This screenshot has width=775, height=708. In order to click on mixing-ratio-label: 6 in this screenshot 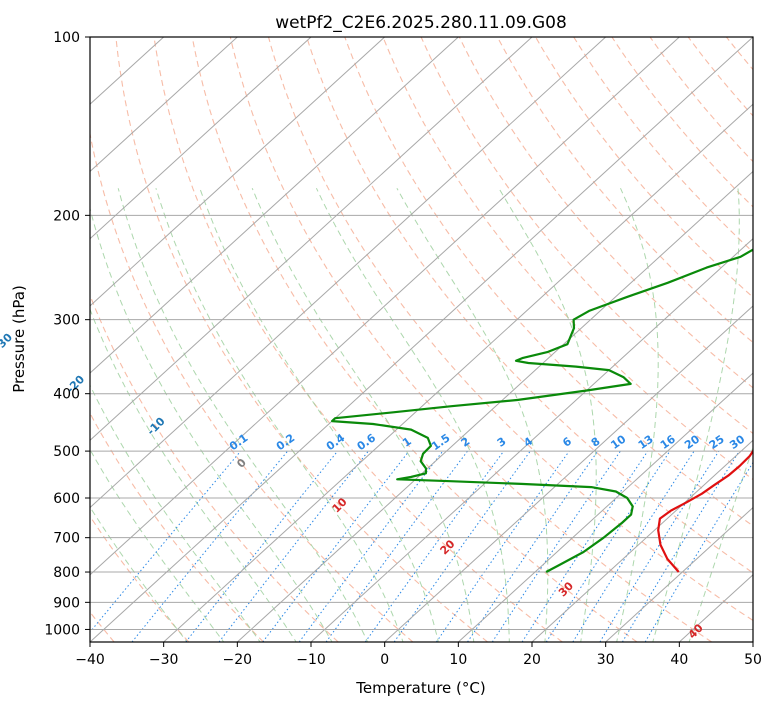, I will do `click(567, 442)`.